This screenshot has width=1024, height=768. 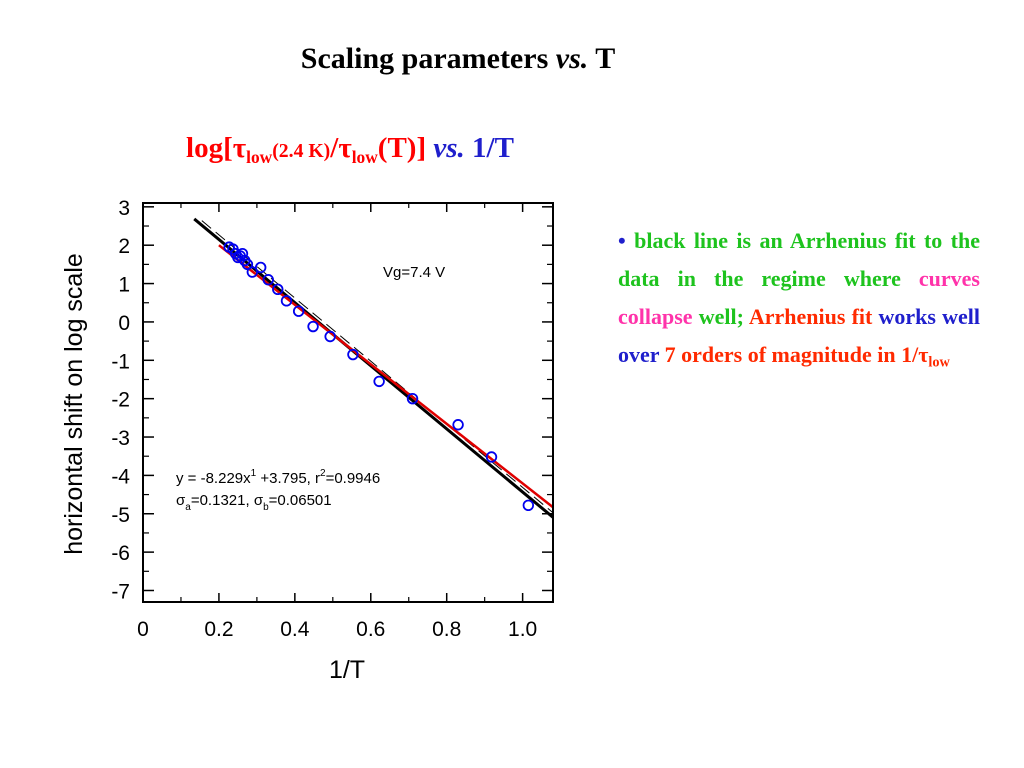 I want to click on red-fit-line, so click(x=386, y=376).